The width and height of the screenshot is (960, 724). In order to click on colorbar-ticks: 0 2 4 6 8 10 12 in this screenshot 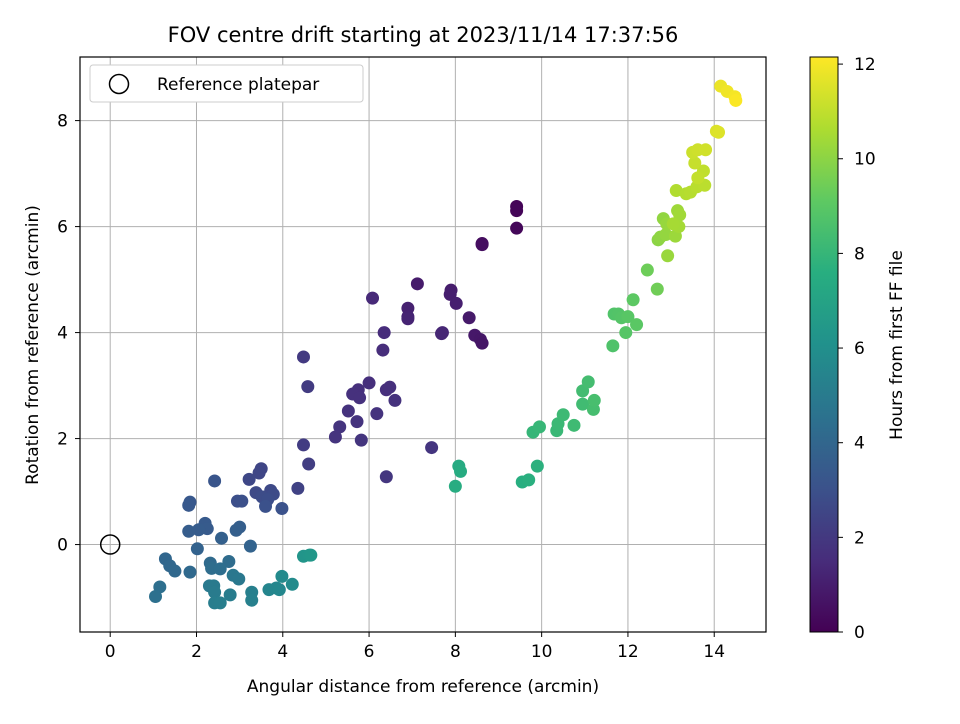, I will do `click(857, 349)`.